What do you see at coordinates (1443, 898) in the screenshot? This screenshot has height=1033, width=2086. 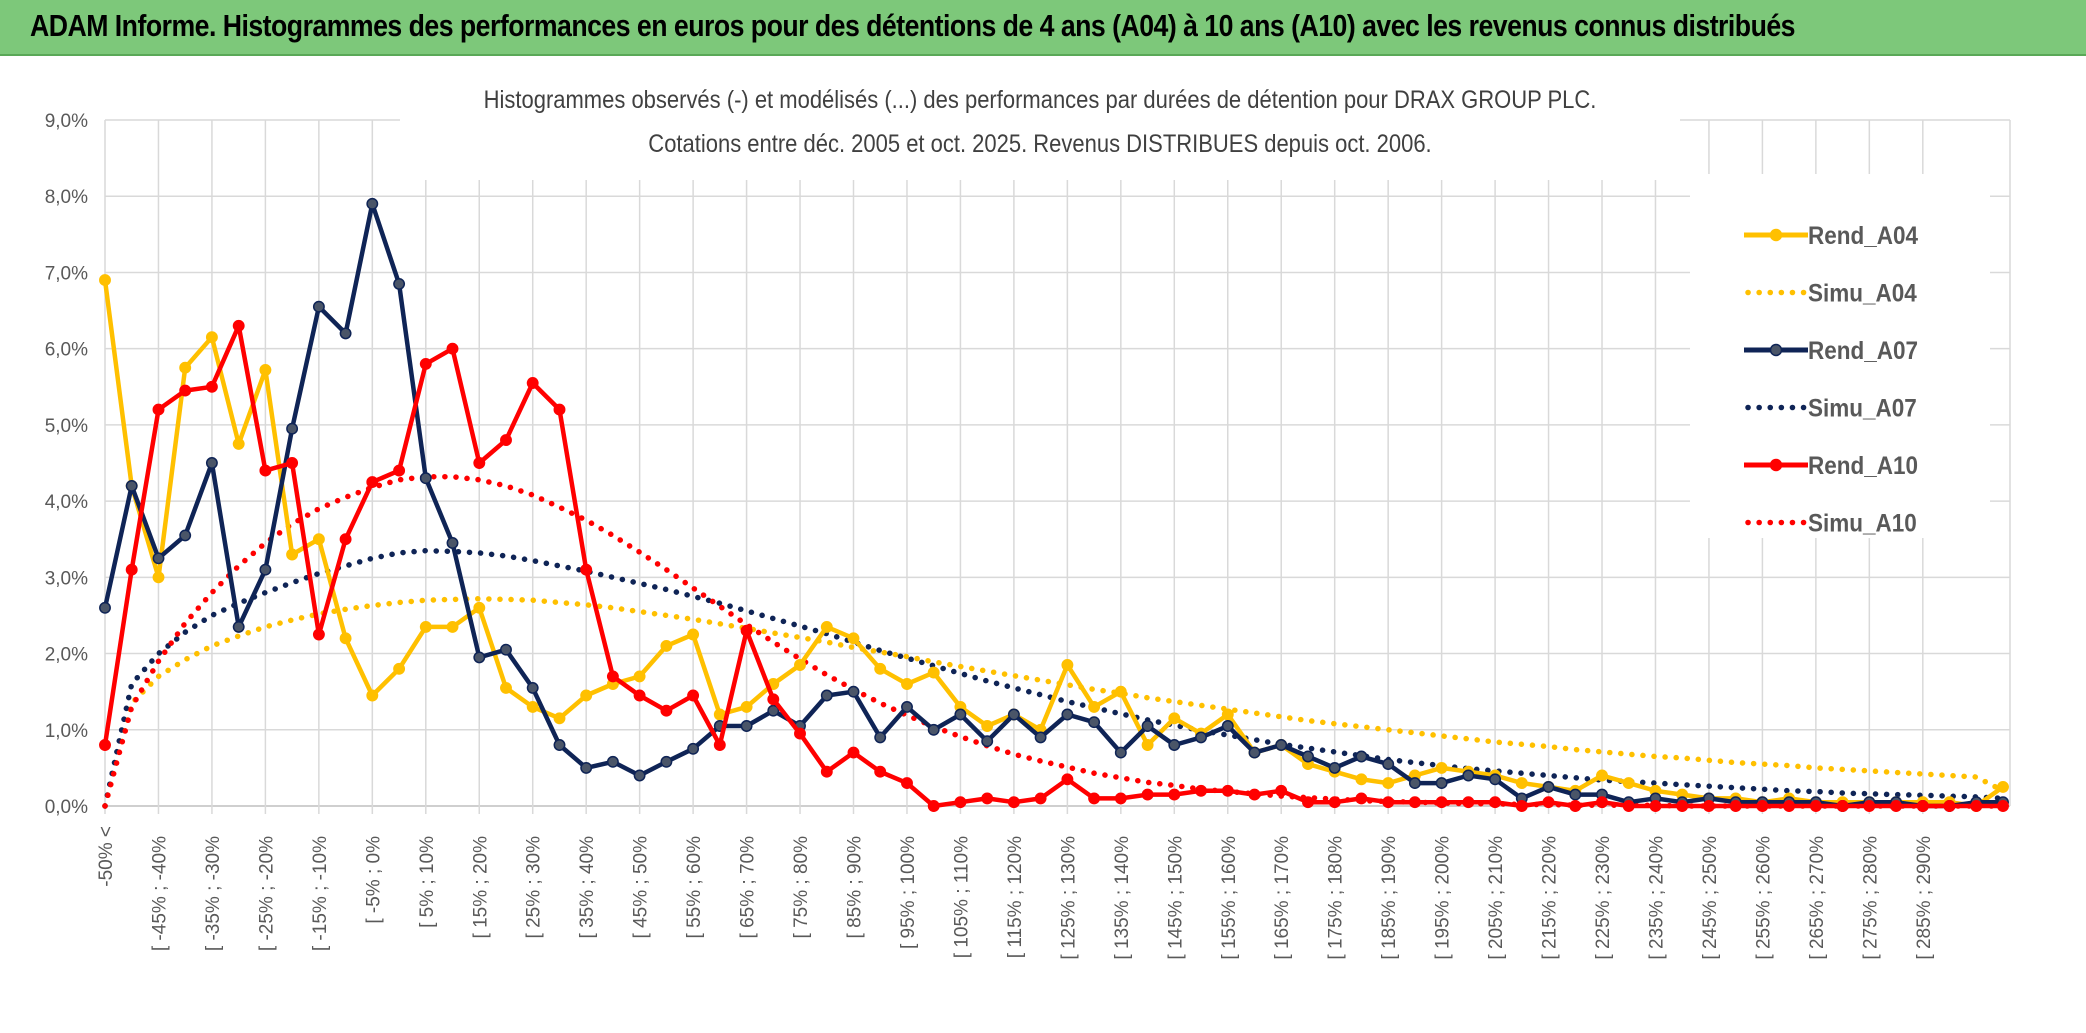 I see `x-tick-label: [ 195% ; 200%` at bounding box center [1443, 898].